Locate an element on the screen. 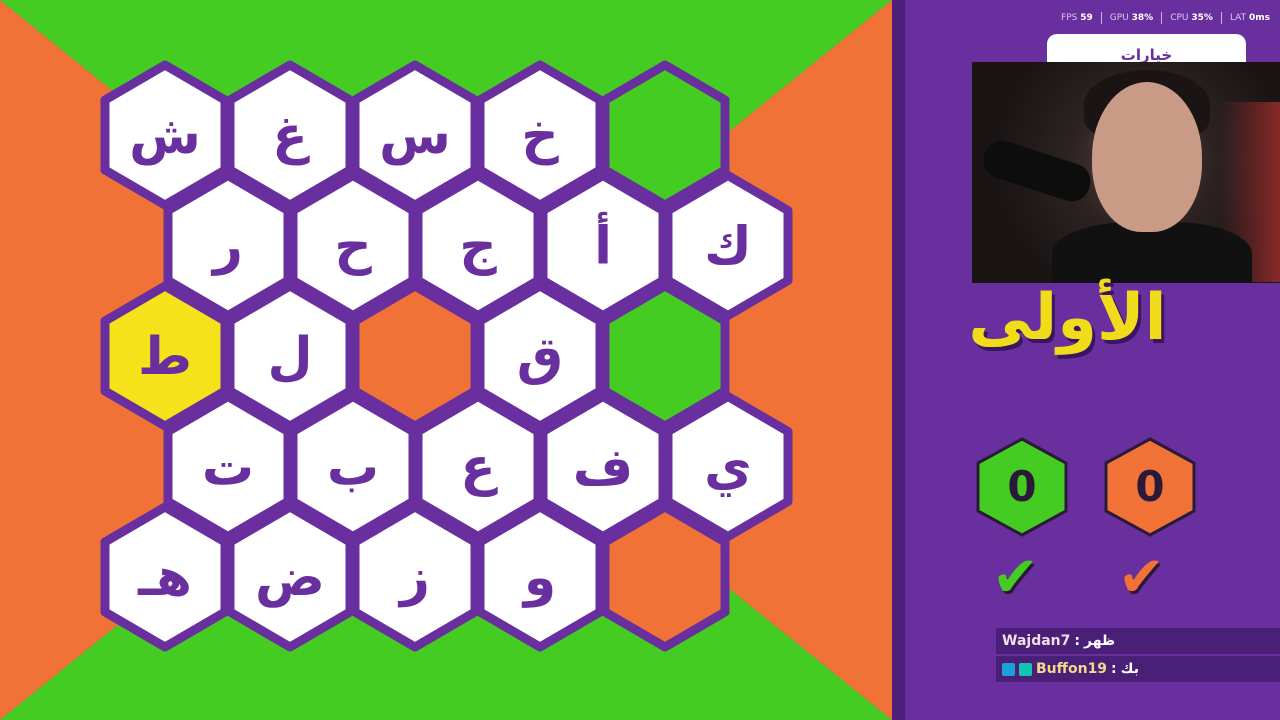 This screenshot has width=1280, height=720. hex-letter: ر is located at coordinates (226, 247).